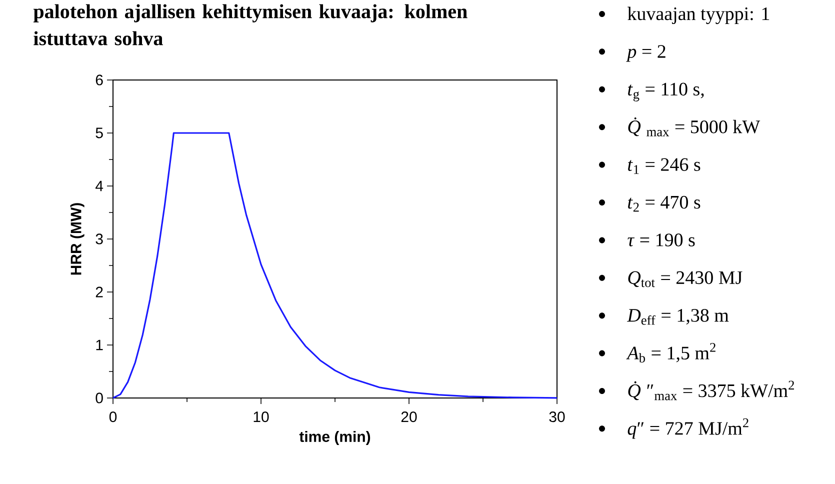  What do you see at coordinates (671, 352) in the screenshot?
I see `text: A$_{b}$ = 1,5 m$^{2}$` at bounding box center [671, 352].